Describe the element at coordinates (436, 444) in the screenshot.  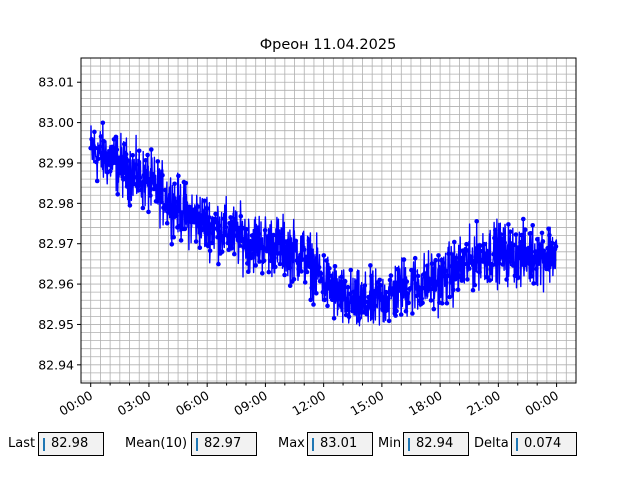
I see `min-value-field: 82.94` at that location.